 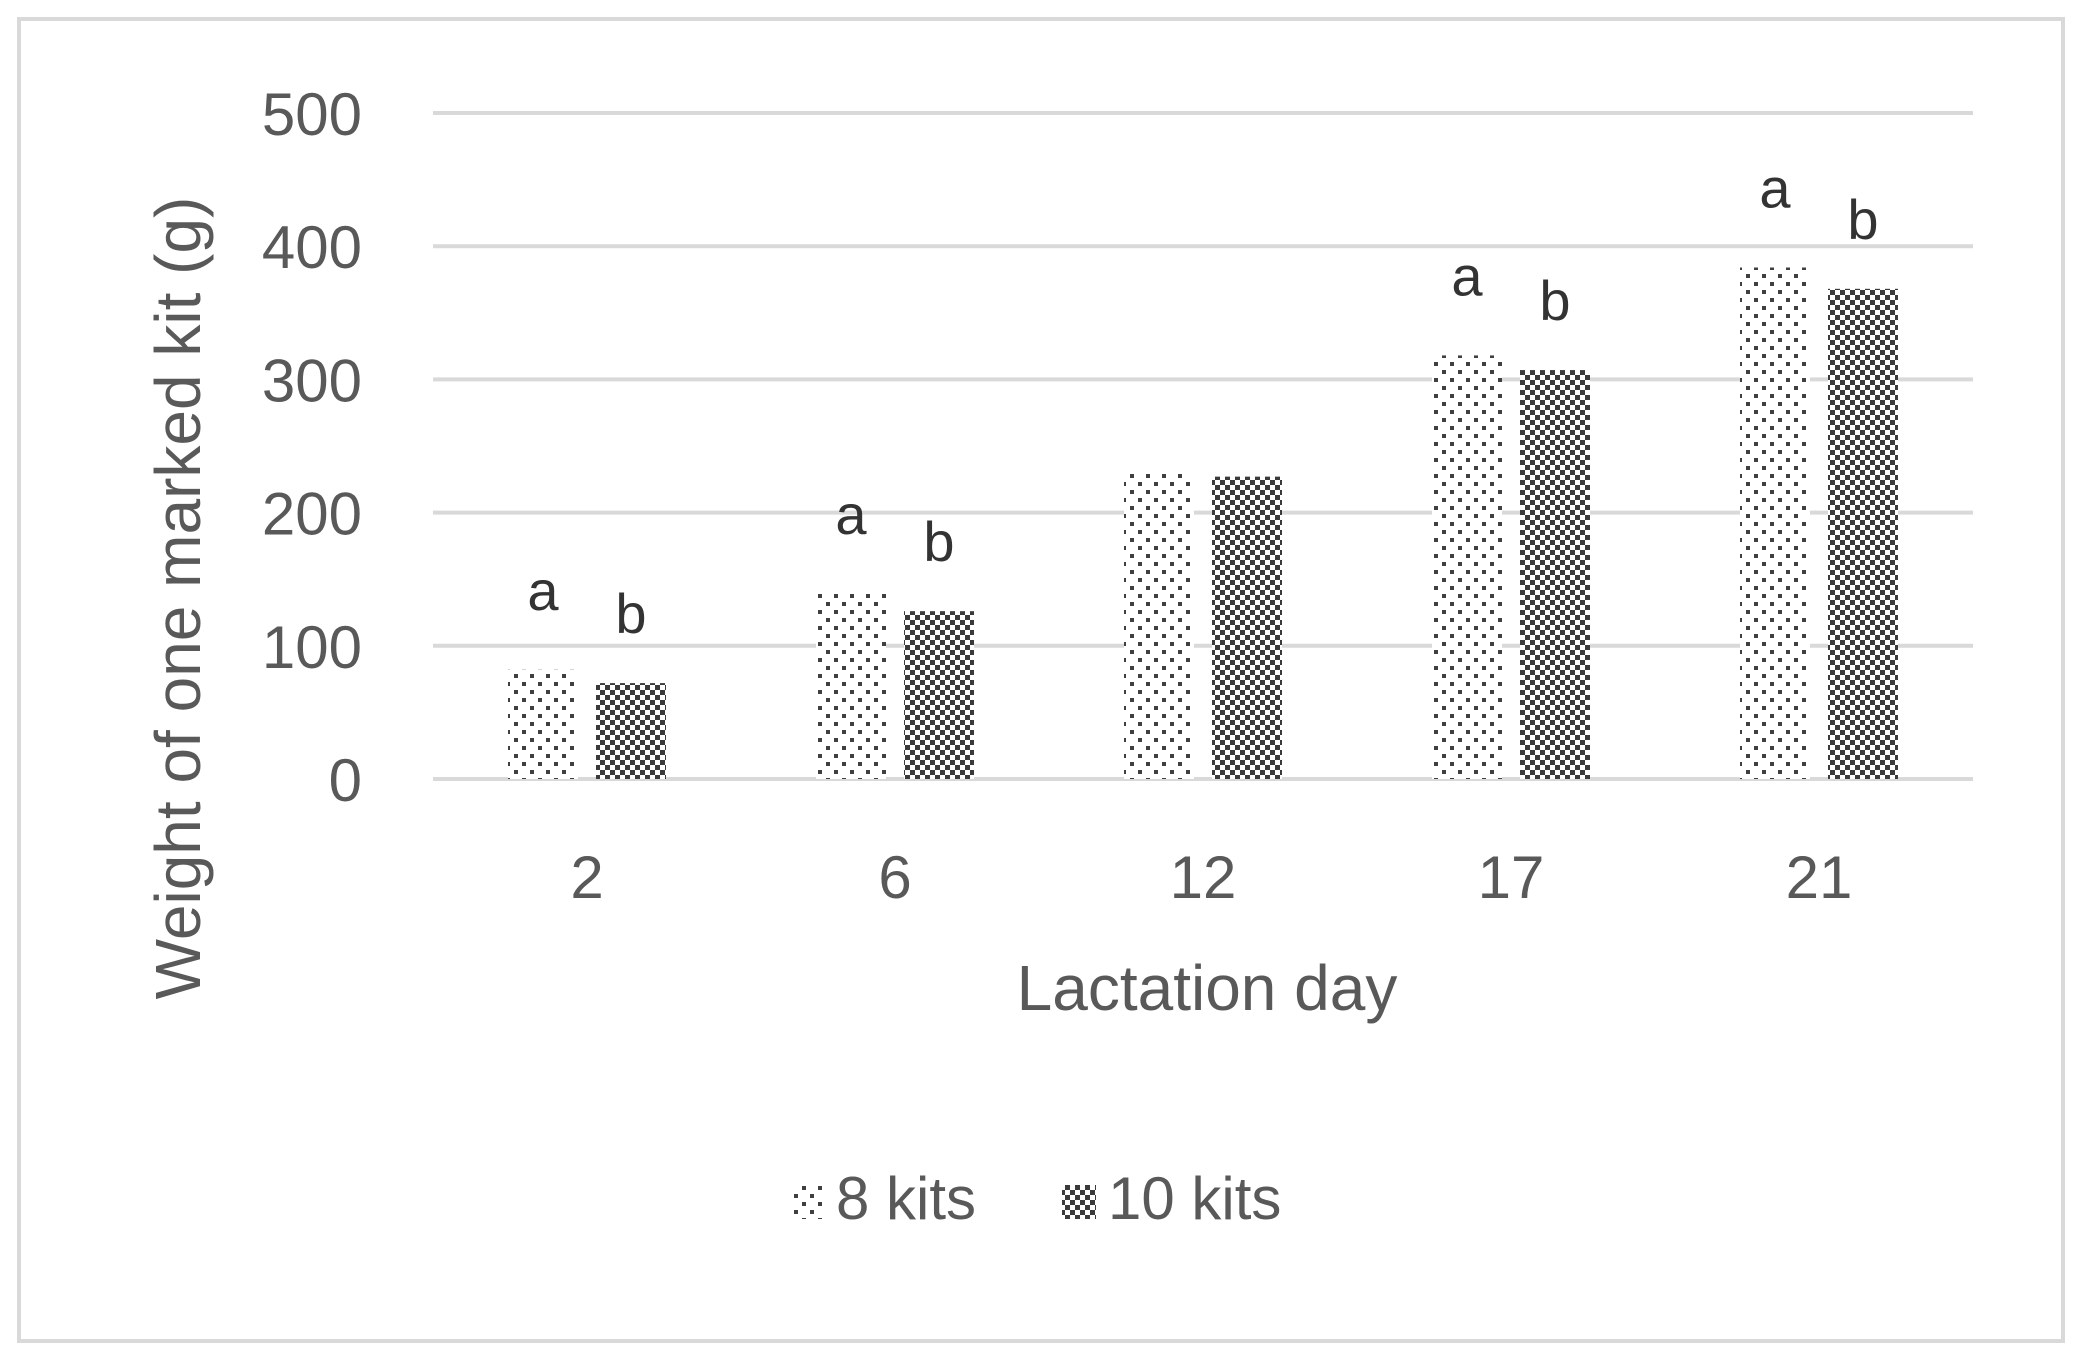 What do you see at coordinates (312, 647) in the screenshot?
I see `y-tick-label: 100` at bounding box center [312, 647].